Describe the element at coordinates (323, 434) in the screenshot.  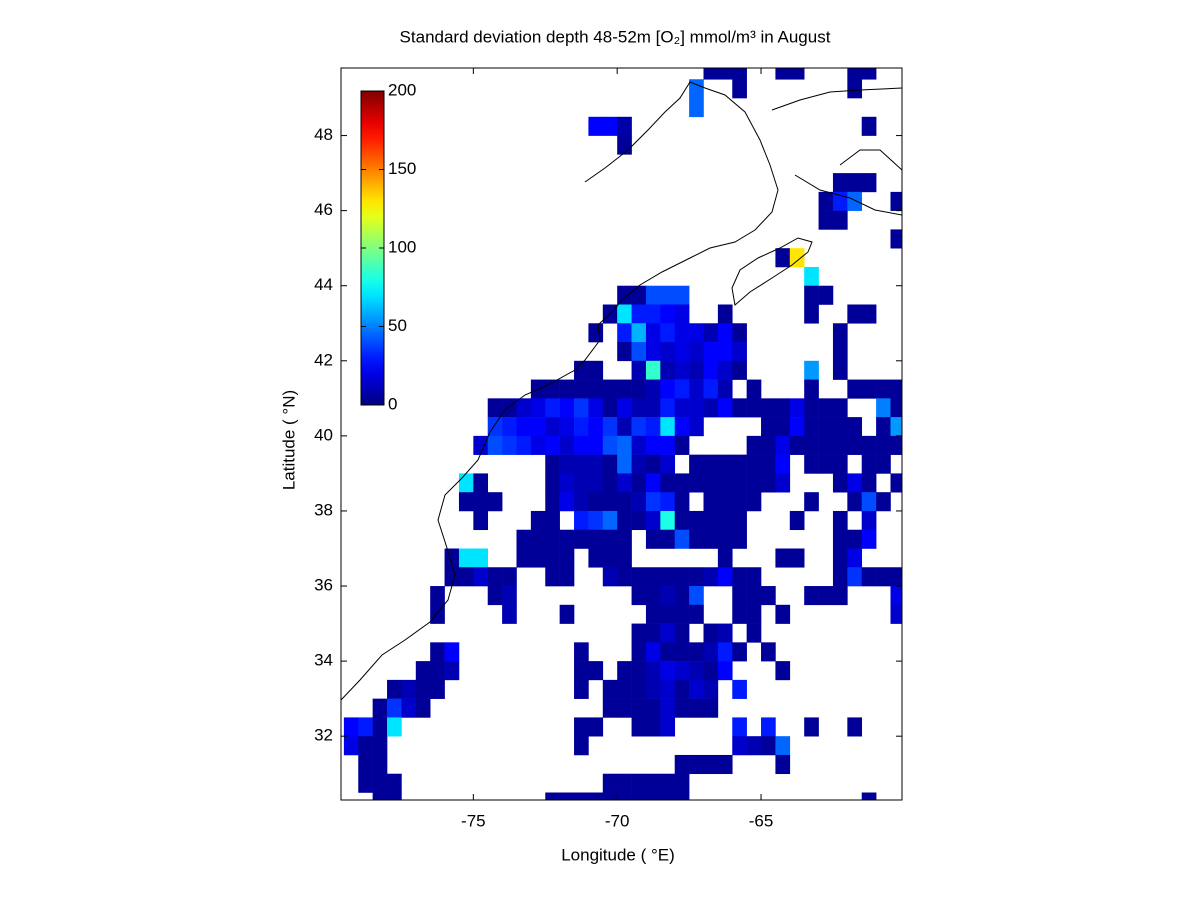
I see `y-tick-label: 40` at that location.